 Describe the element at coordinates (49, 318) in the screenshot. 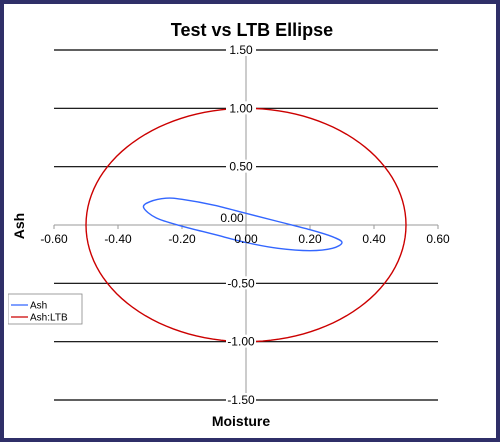

I see `legend-label: Ash:LTB` at that location.